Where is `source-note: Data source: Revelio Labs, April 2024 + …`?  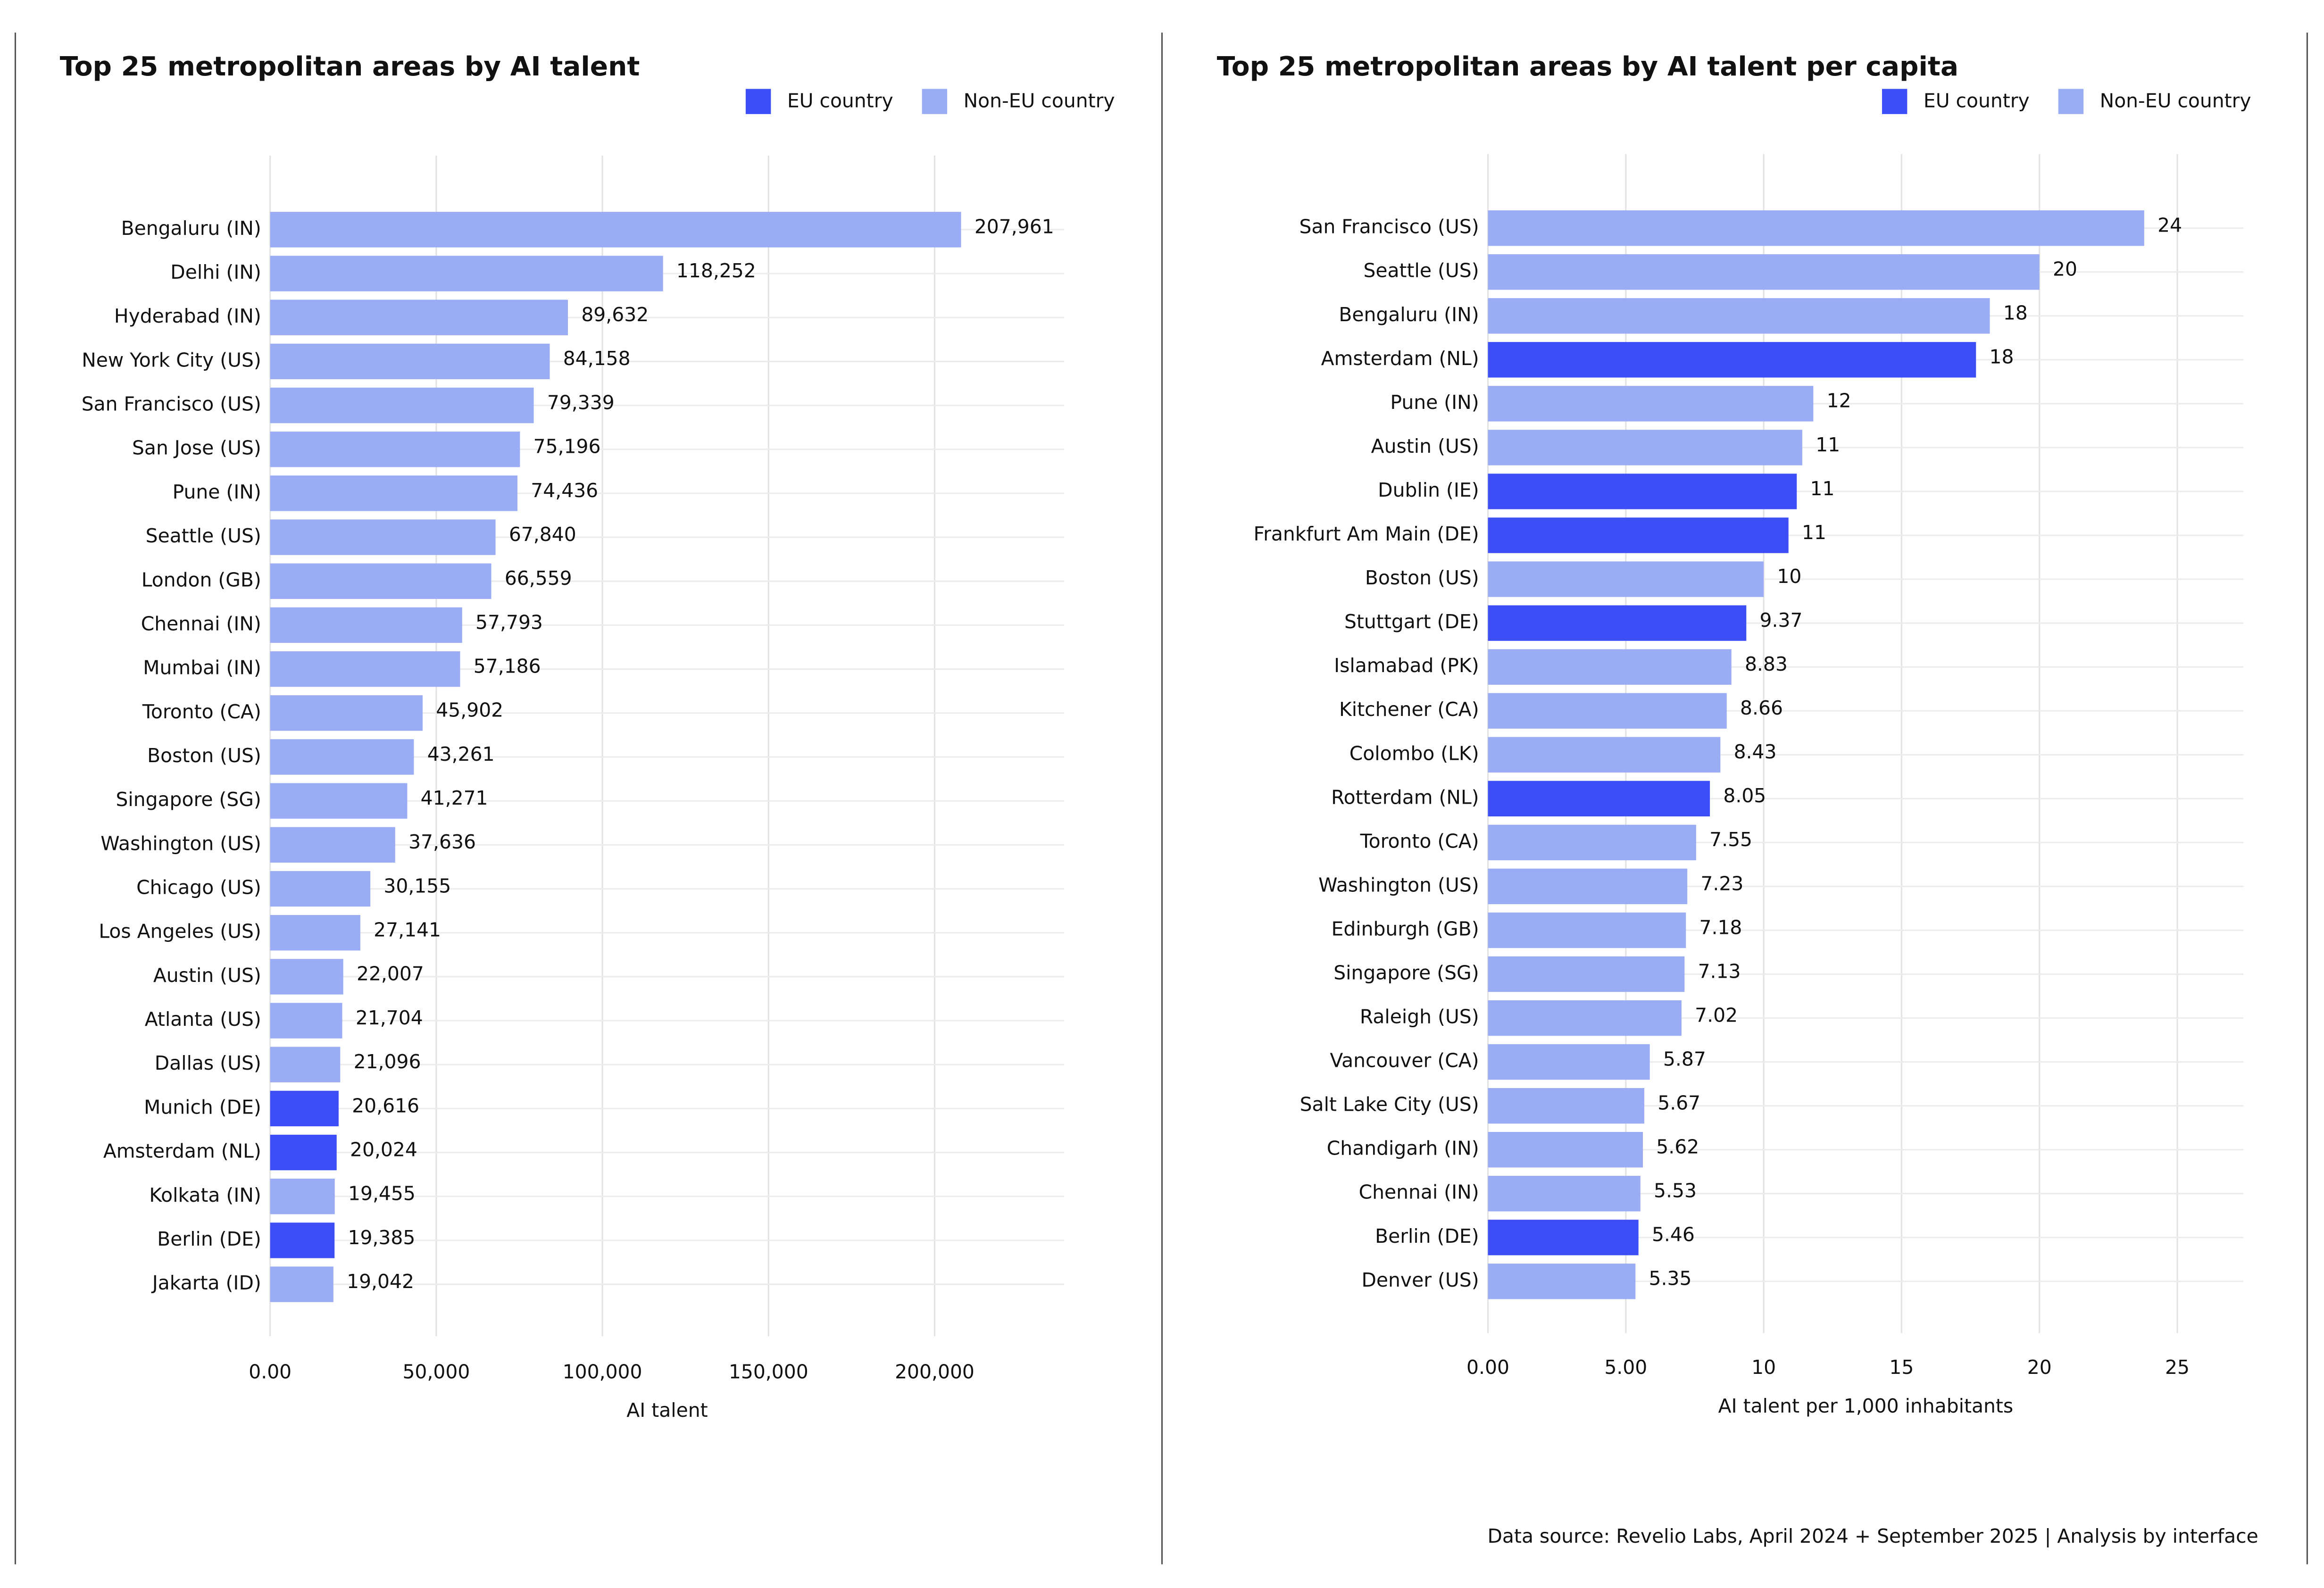
source-note: Data source: Revelio Labs, April 2024 + … is located at coordinates (1872, 1536).